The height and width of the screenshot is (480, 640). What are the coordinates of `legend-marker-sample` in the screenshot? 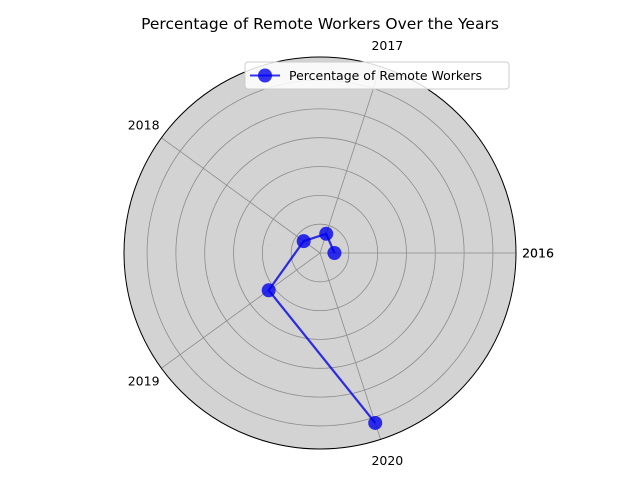 It's located at (265, 75).